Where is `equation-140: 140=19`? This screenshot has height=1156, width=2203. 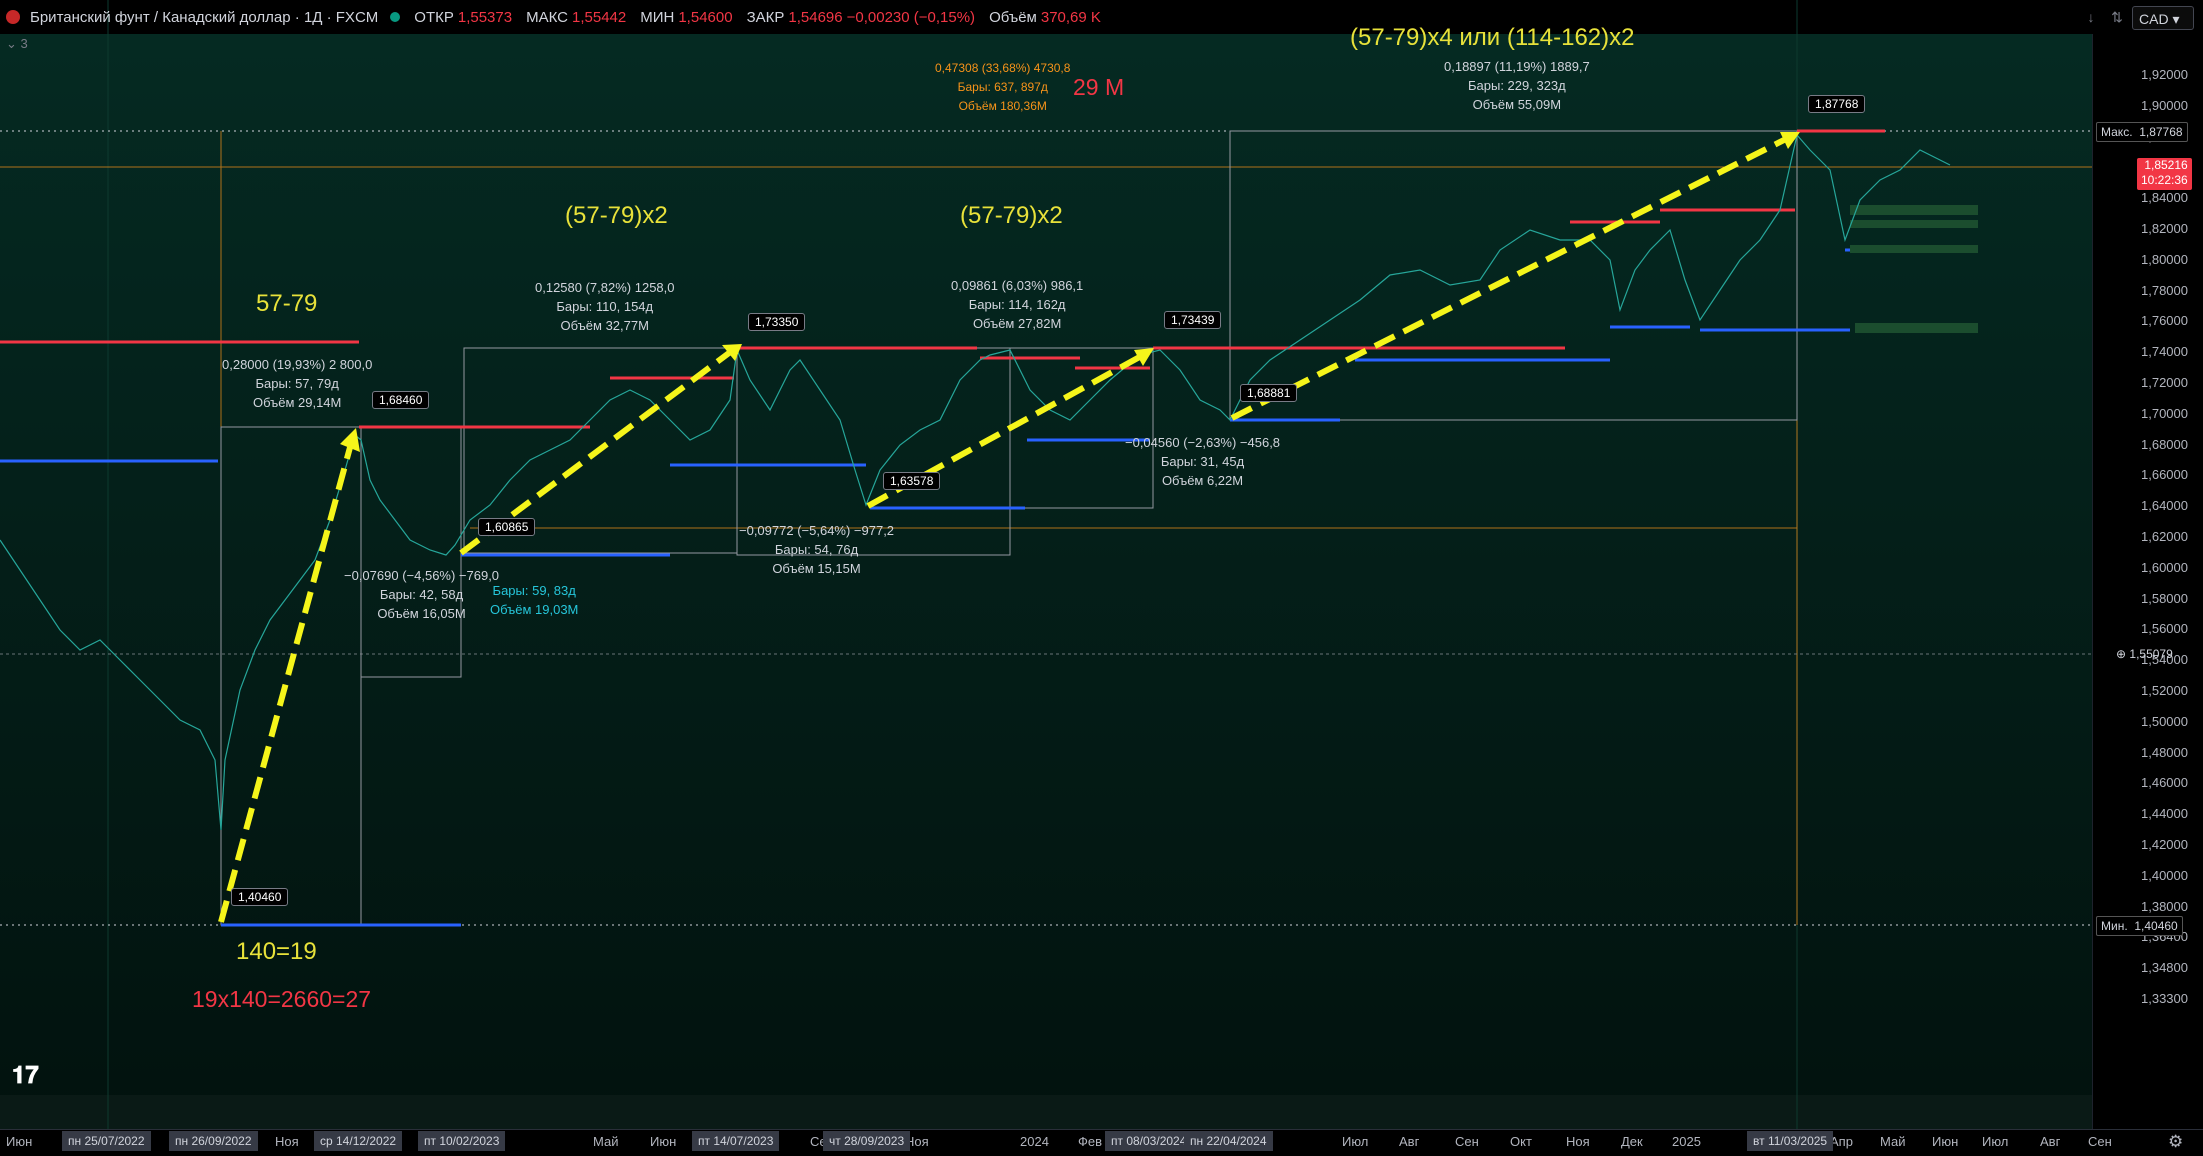
equation-140: 140=19 is located at coordinates (276, 951).